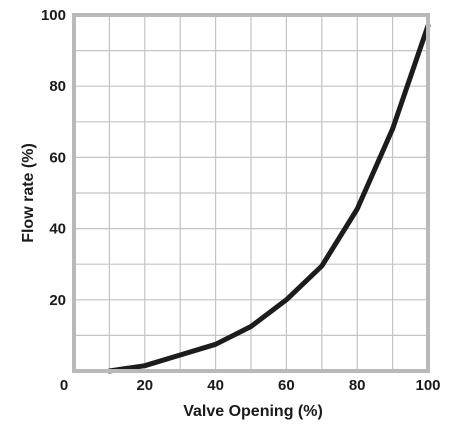 The width and height of the screenshot is (454, 425). Describe the element at coordinates (144, 385) in the screenshot. I see `x-tick-label: 20` at that location.